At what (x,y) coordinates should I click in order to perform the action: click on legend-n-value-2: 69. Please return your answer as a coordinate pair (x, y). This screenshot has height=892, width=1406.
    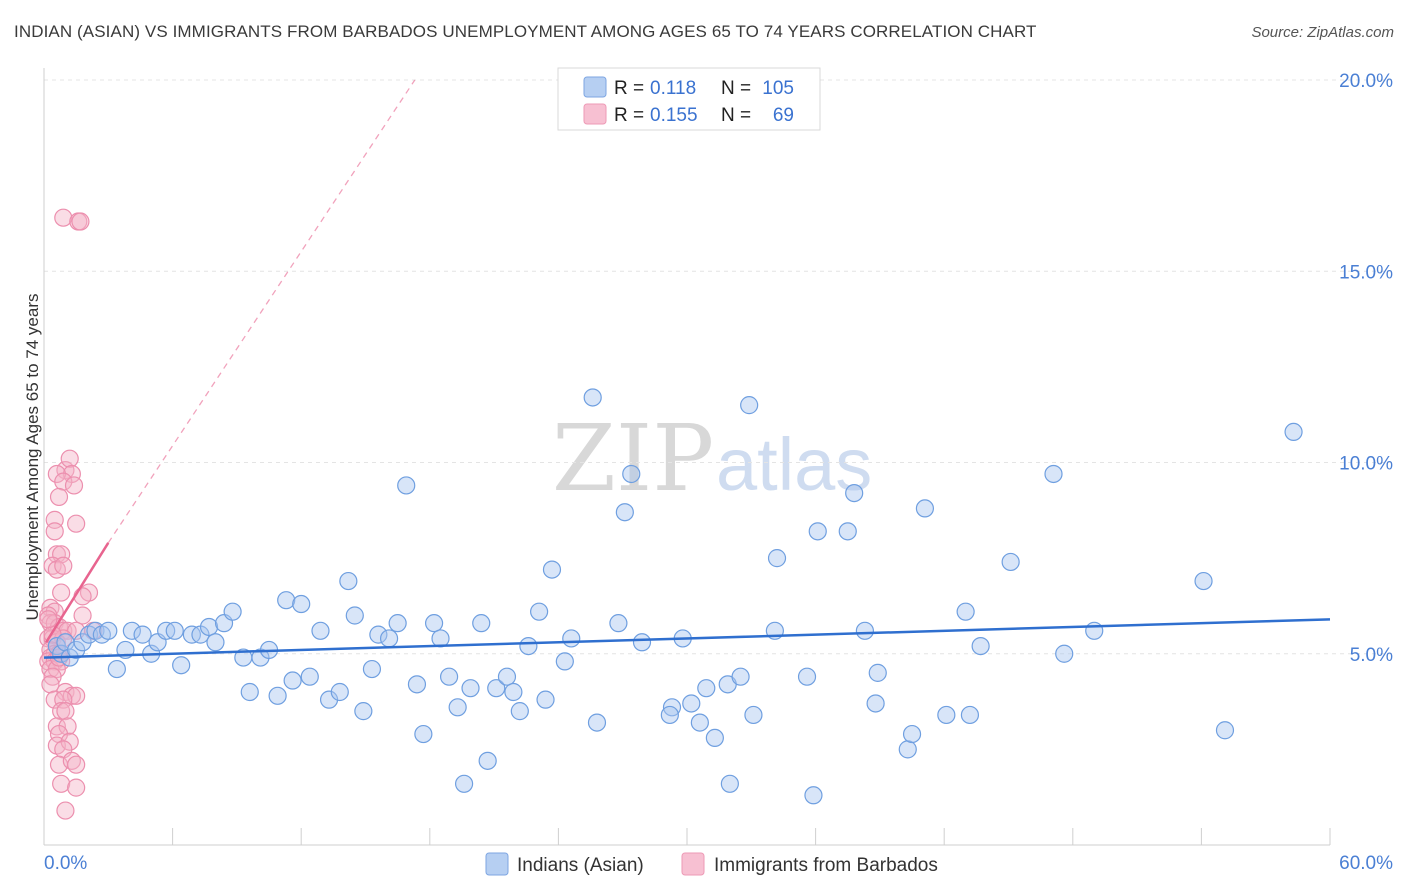
    Looking at the image, I should click on (783, 115).